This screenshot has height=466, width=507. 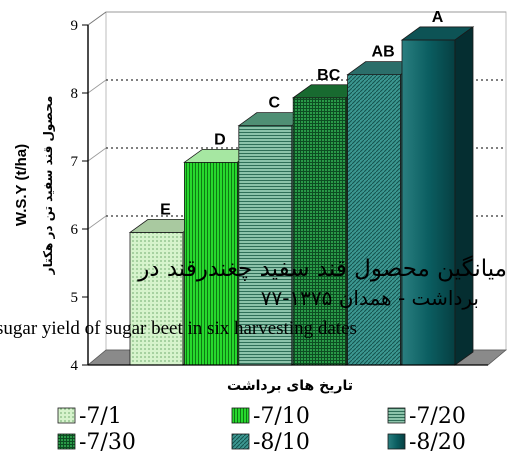 I want to click on y-axis-title-fa: محصول قند سفید تن در هکتار, so click(x=48, y=186).